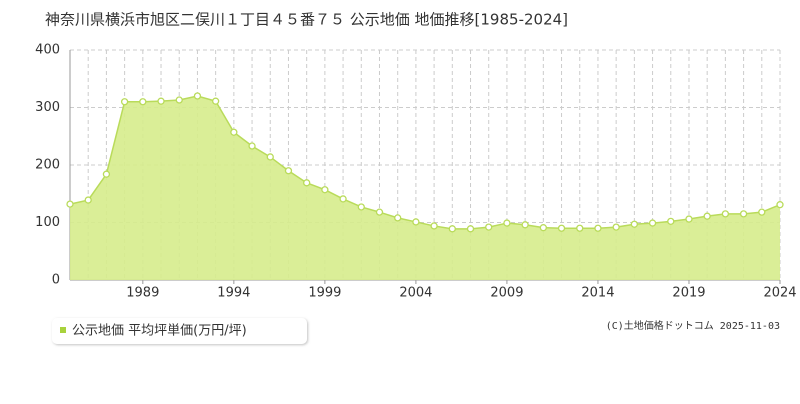 This screenshot has height=404, width=800. What do you see at coordinates (47, 165) in the screenshot?
I see `y-tick-label: 200` at bounding box center [47, 165].